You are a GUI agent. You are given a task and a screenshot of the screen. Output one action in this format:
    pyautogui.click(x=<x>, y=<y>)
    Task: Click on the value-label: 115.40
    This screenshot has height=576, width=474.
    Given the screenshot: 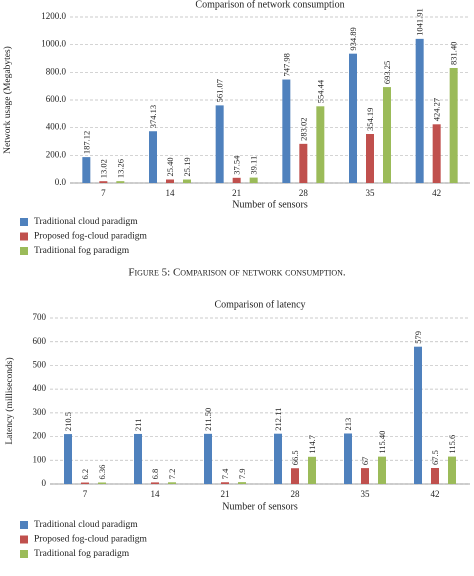 What is the action you would take?
    pyautogui.click(x=382, y=442)
    